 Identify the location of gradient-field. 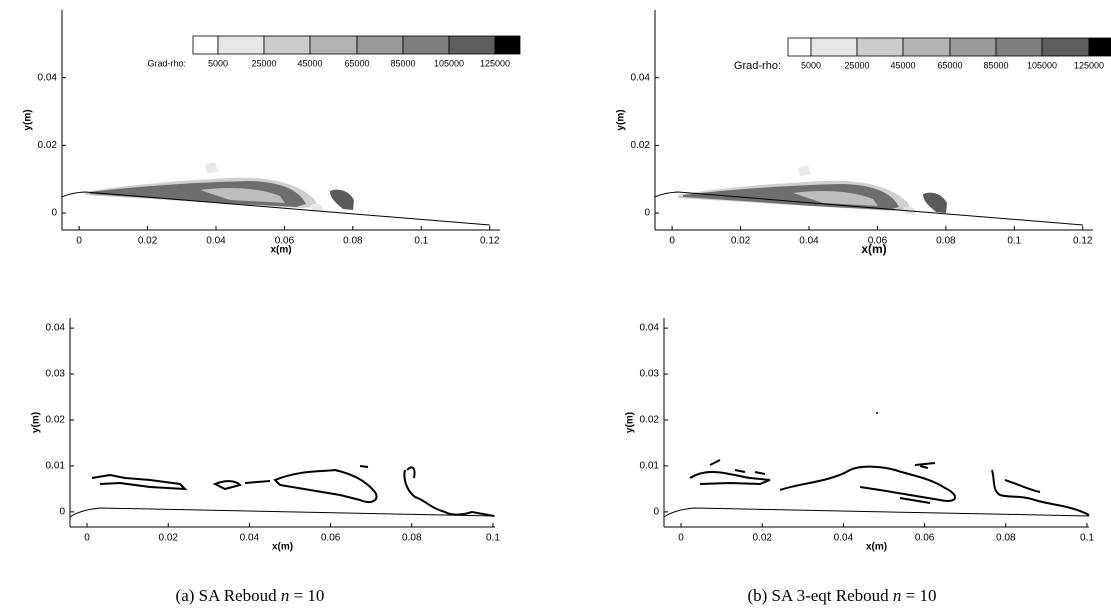
(516, 188).